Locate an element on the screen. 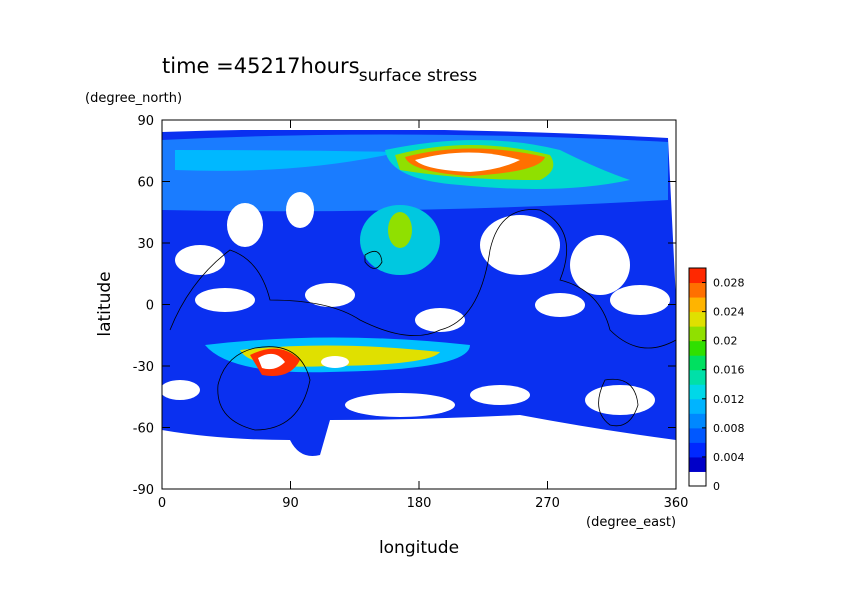  colorbar-tick-label: 0.012 is located at coordinates (729, 399).